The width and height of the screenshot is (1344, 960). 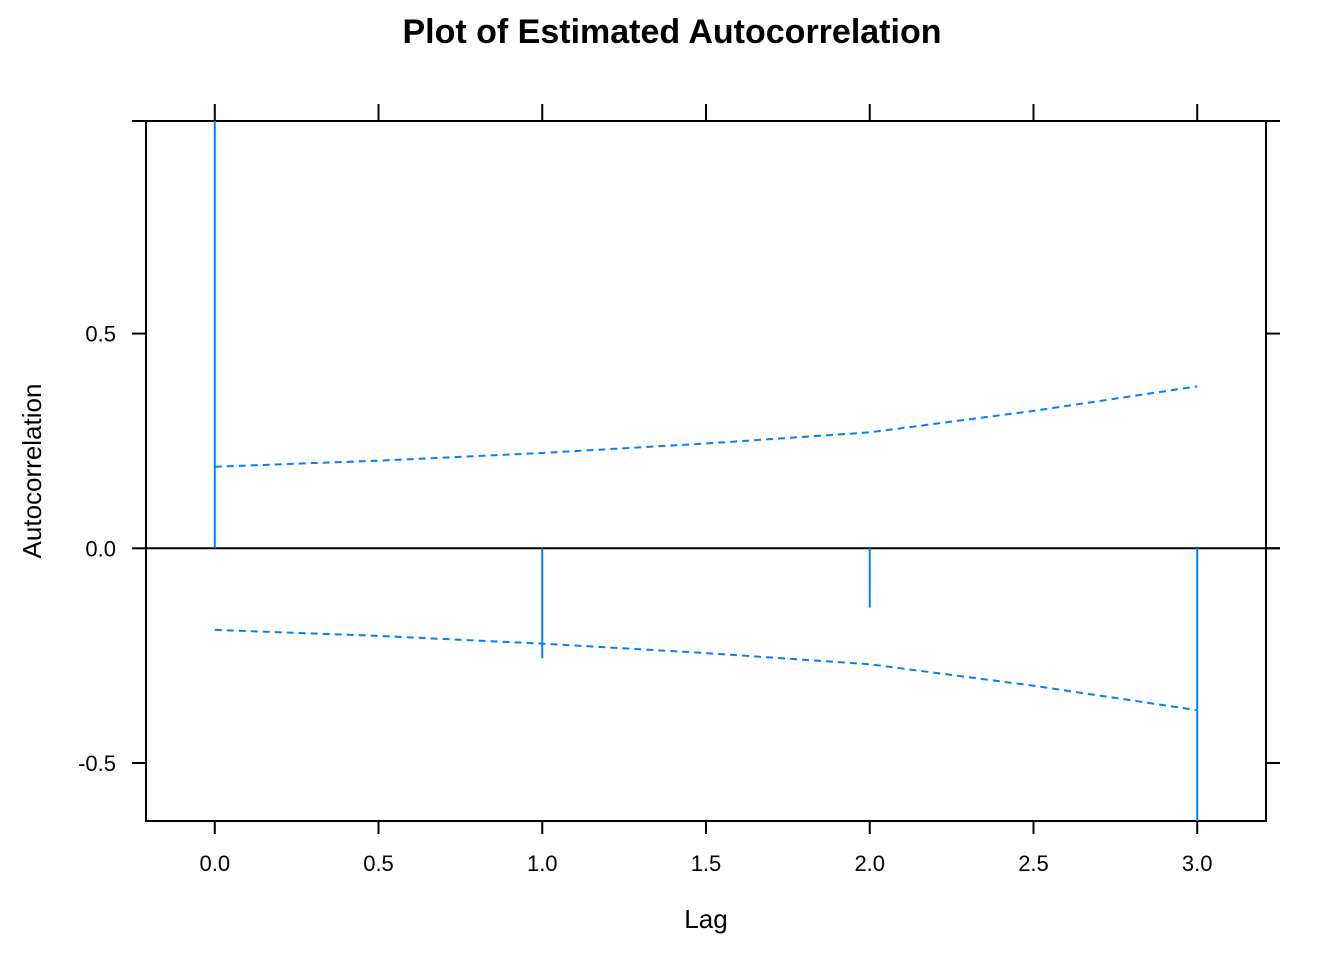 I want to click on y-tick-label: 0.5, so click(x=100, y=334).